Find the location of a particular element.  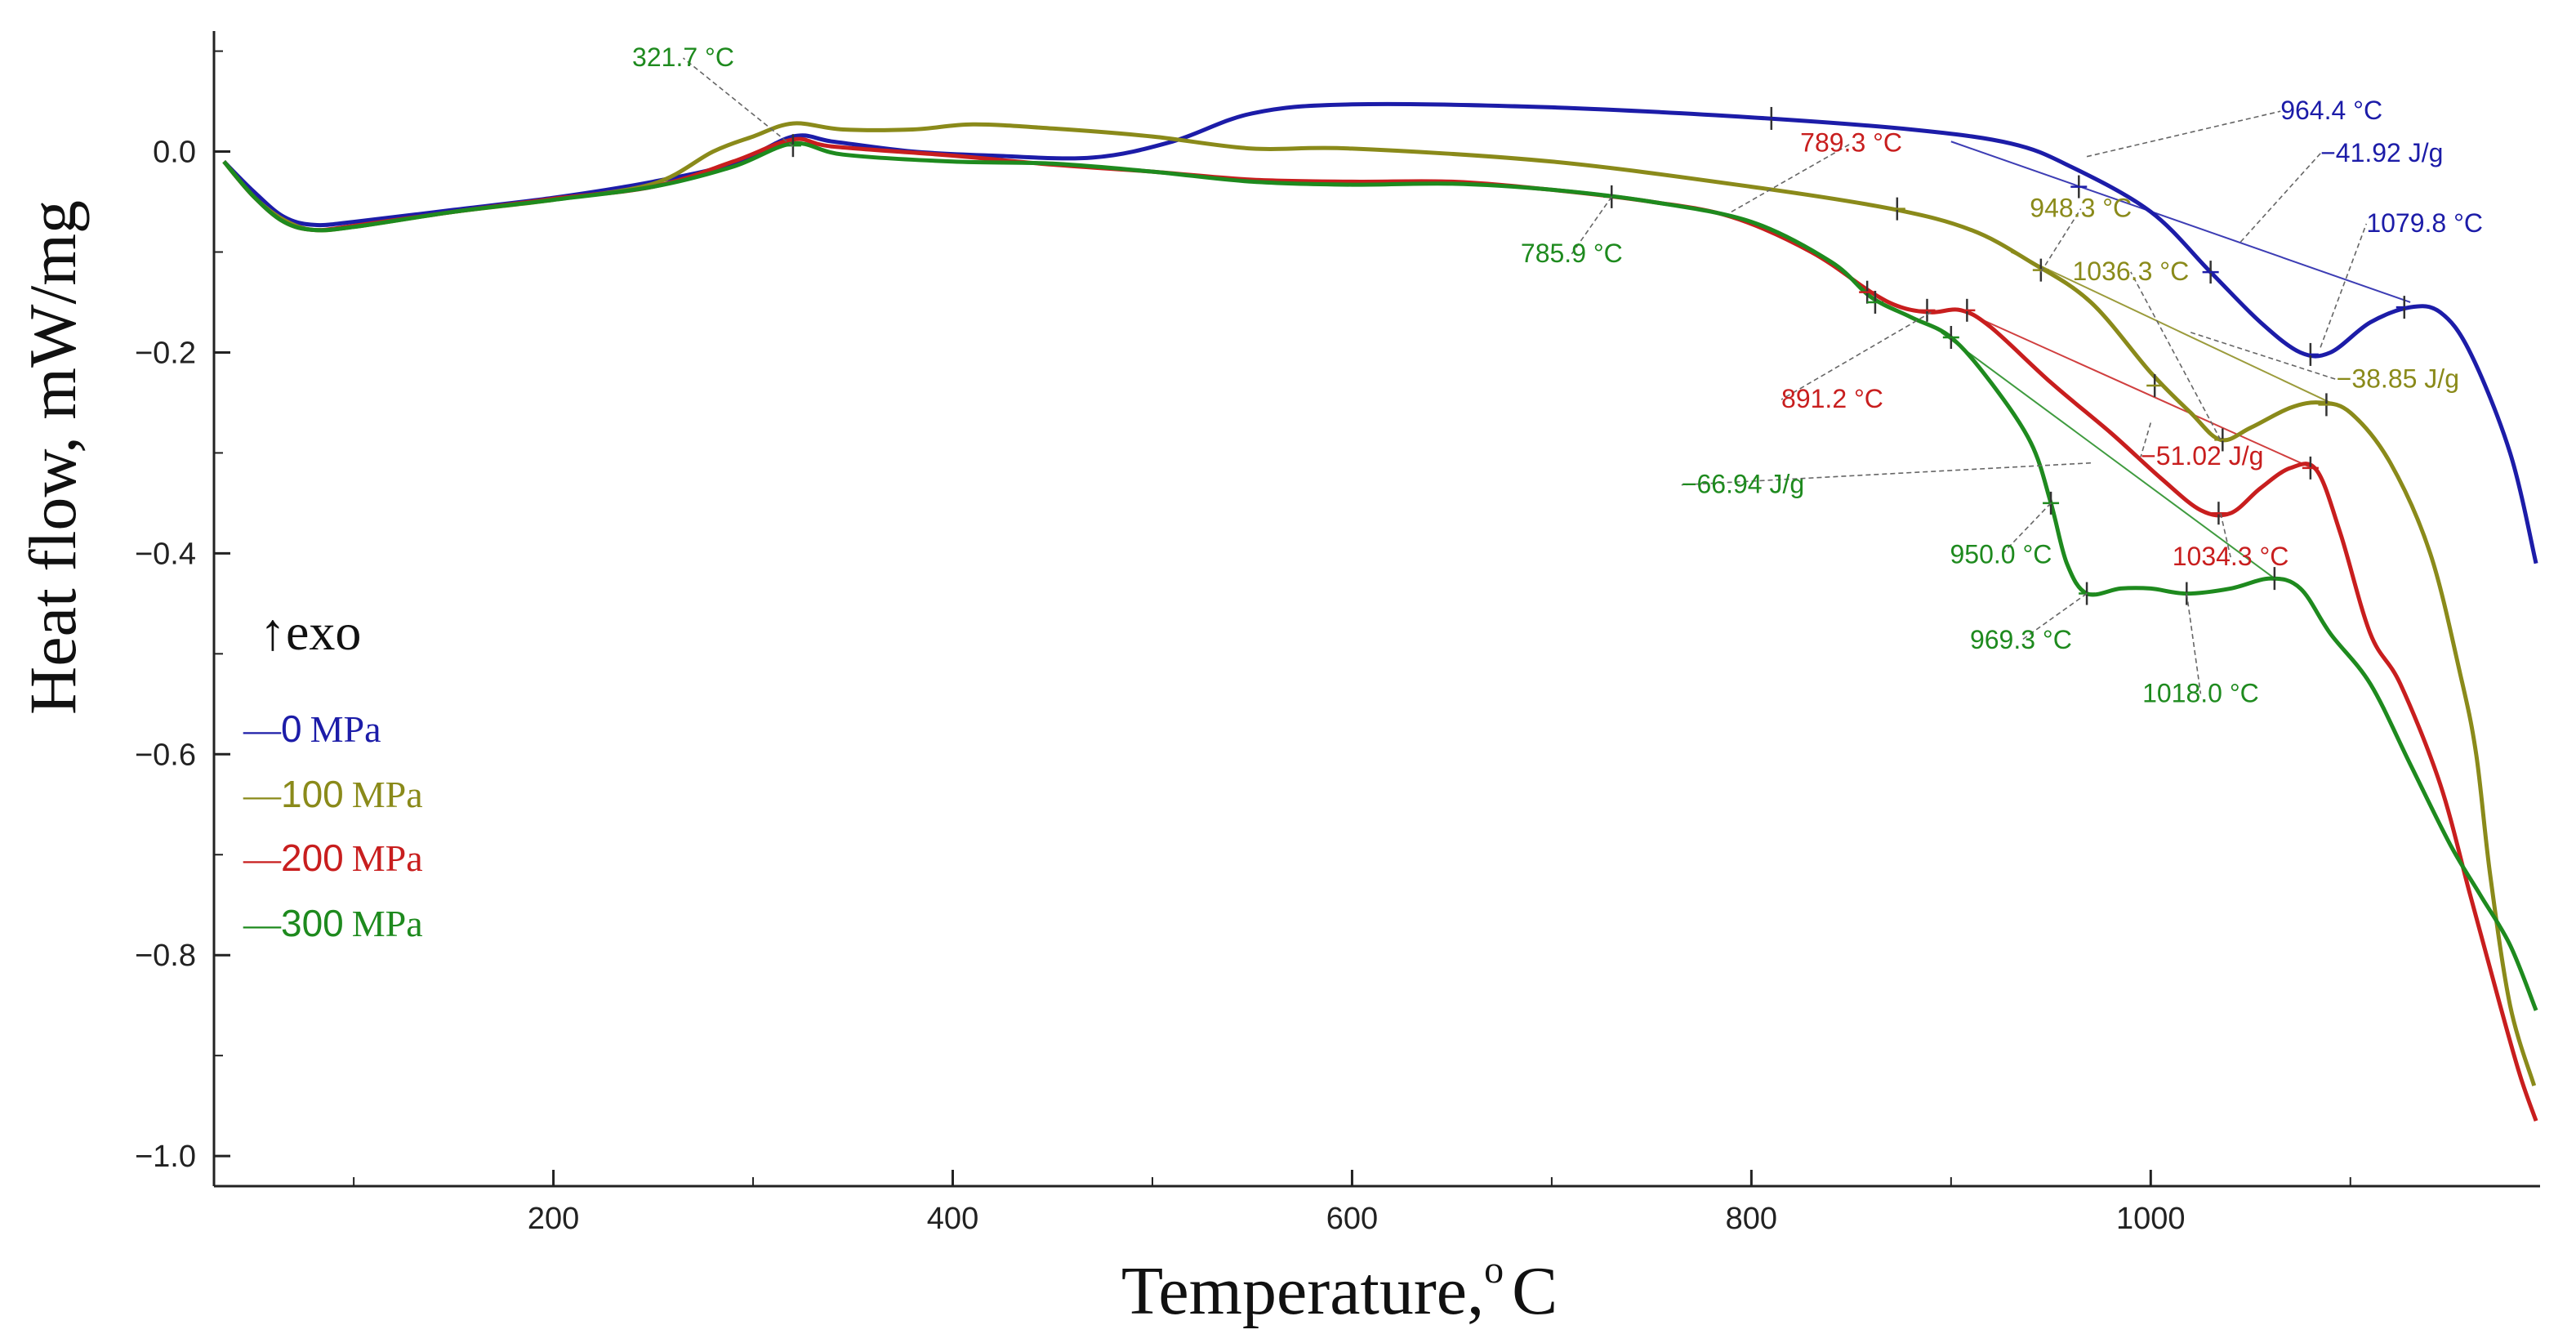

legend-entry: —0 MPa is located at coordinates (312, 728).